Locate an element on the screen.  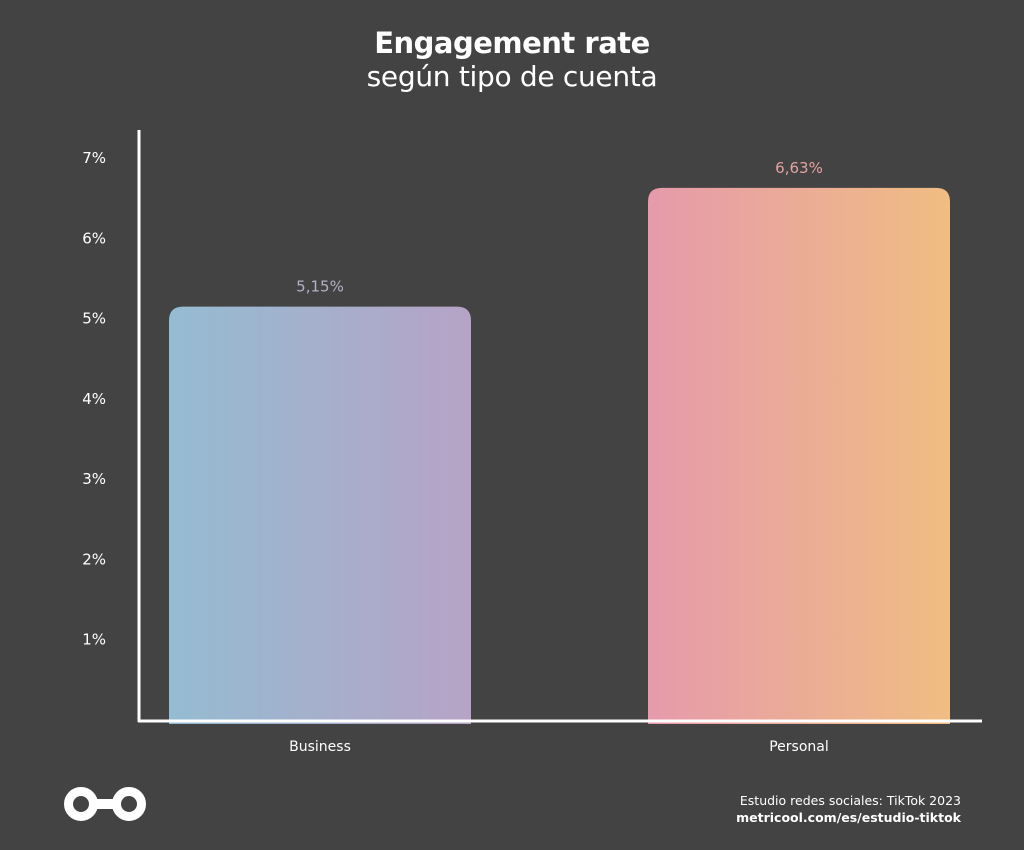
y-tick-label: 6% is located at coordinates (94, 238).